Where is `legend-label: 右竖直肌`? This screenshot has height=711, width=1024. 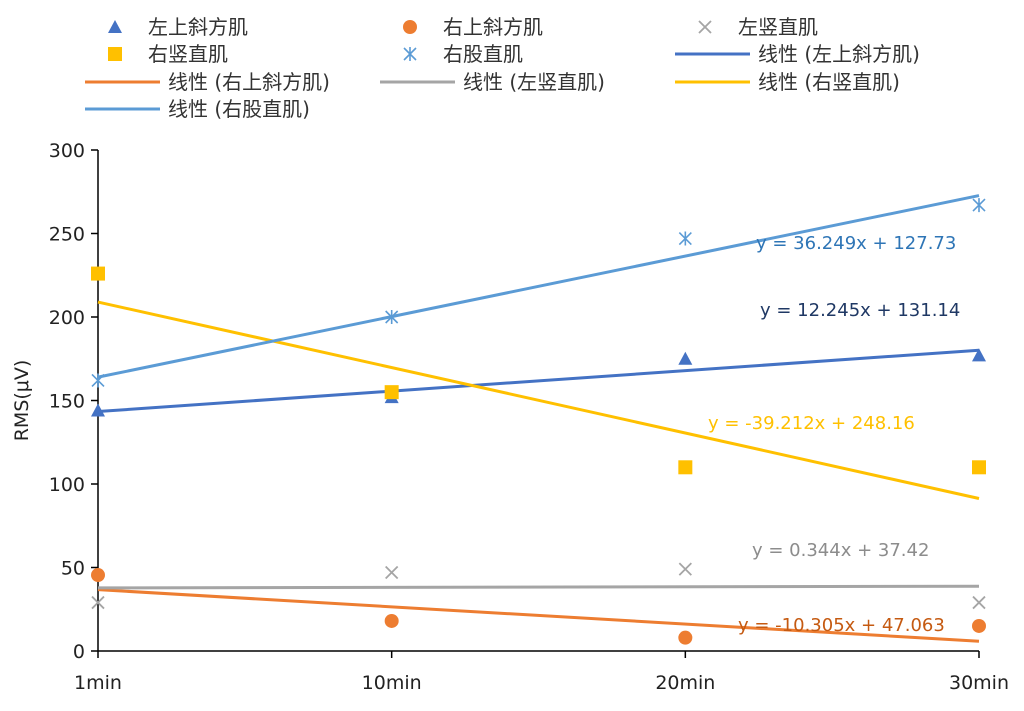
legend-label: 右竖直肌 is located at coordinates (188, 54).